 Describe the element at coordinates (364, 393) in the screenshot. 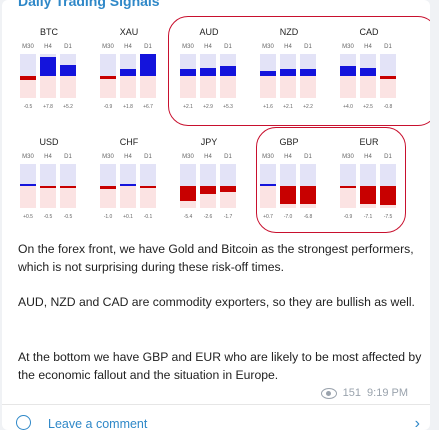

I see `post-meta: 151 9:19 PM` at that location.